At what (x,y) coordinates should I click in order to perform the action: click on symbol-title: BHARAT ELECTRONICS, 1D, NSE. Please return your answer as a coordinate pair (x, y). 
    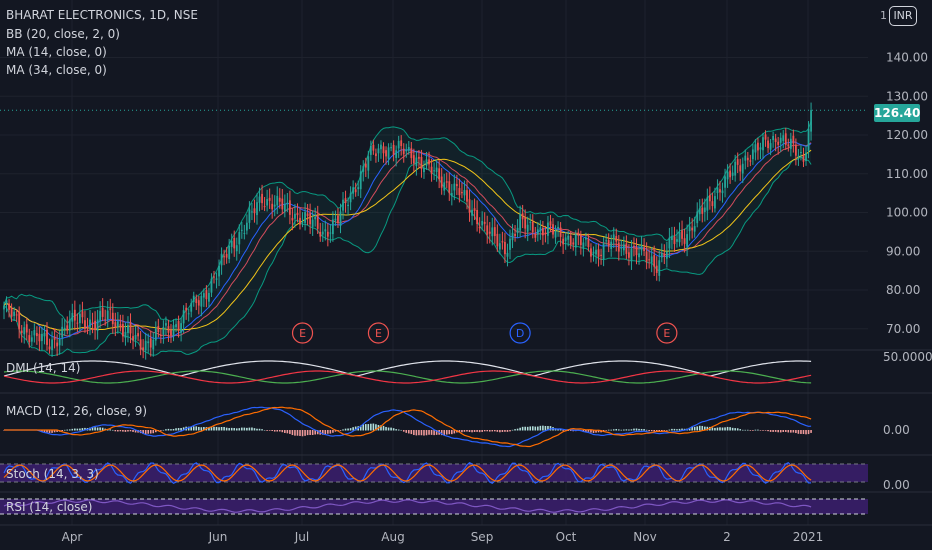
    Looking at the image, I should click on (102, 15).